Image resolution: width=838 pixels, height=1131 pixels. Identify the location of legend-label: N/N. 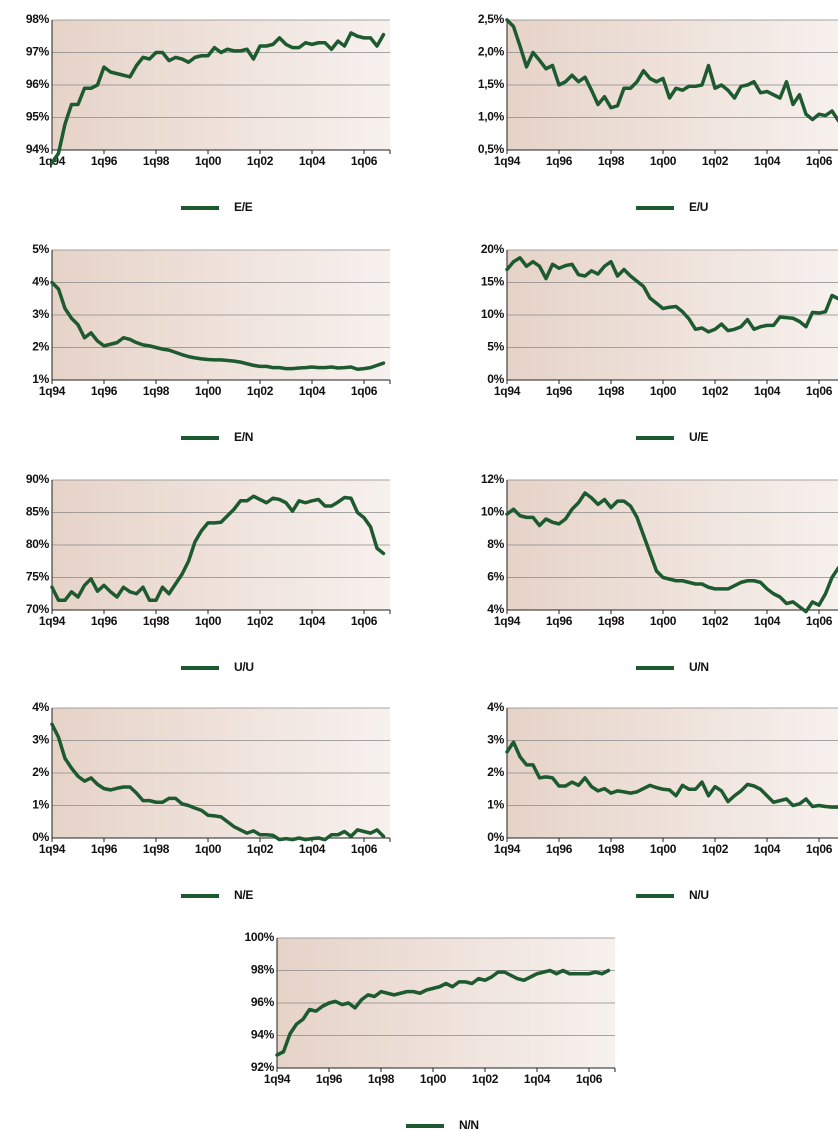
(469, 1124).